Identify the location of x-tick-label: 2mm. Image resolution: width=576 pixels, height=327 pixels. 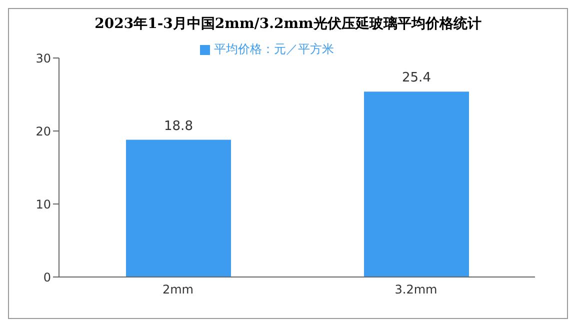
(178, 289).